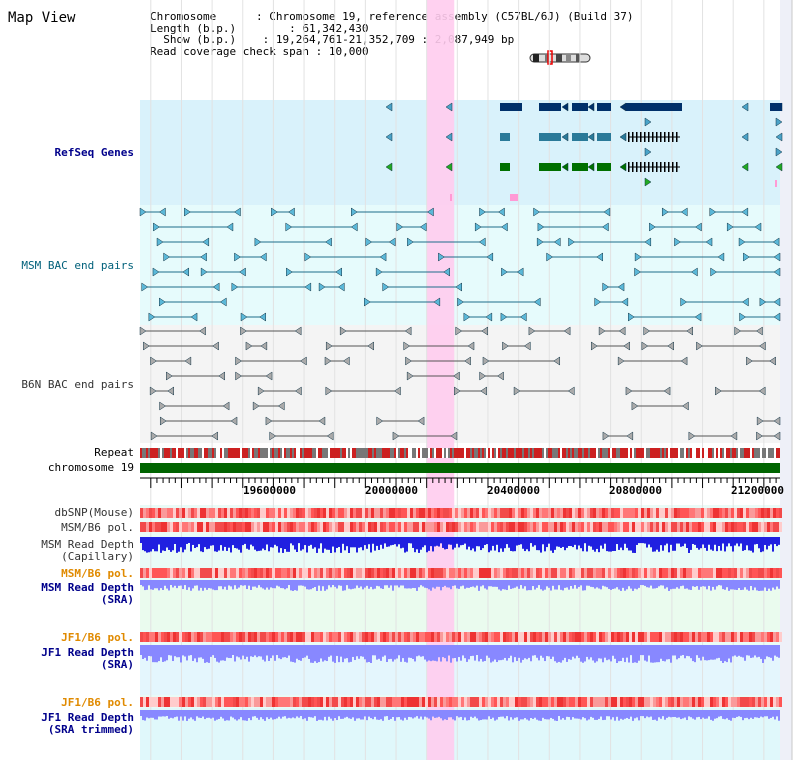 The height and width of the screenshot is (760, 800). I want to click on info-show-value: 19,264,761-21,352,709 : 2,087,949 bp, so click(395, 39).